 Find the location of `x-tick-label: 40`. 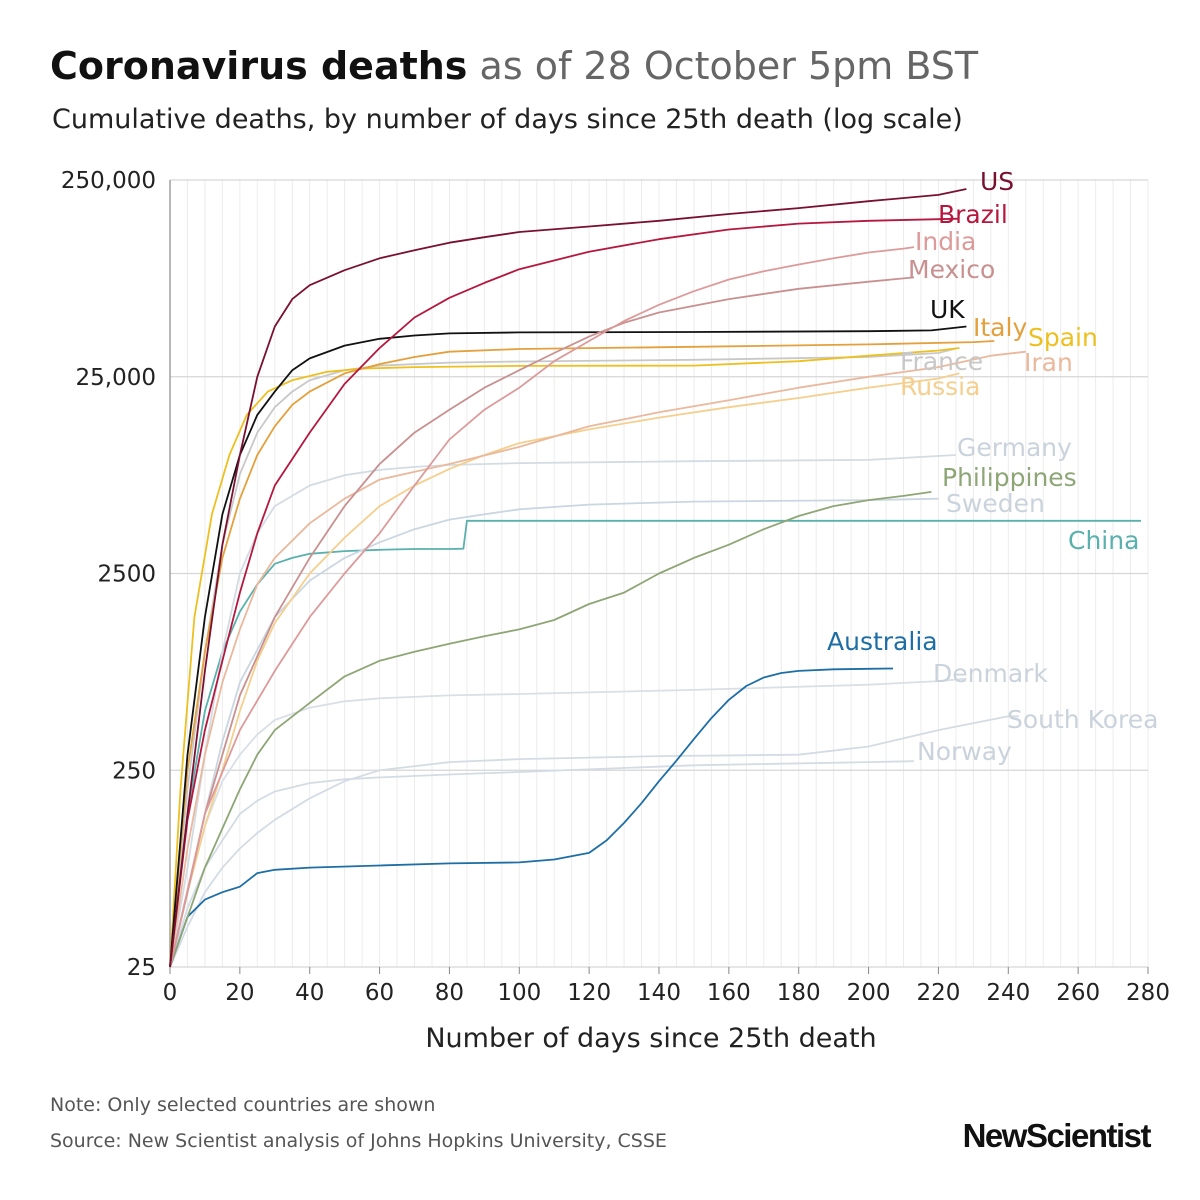

x-tick-label: 40 is located at coordinates (309, 993).